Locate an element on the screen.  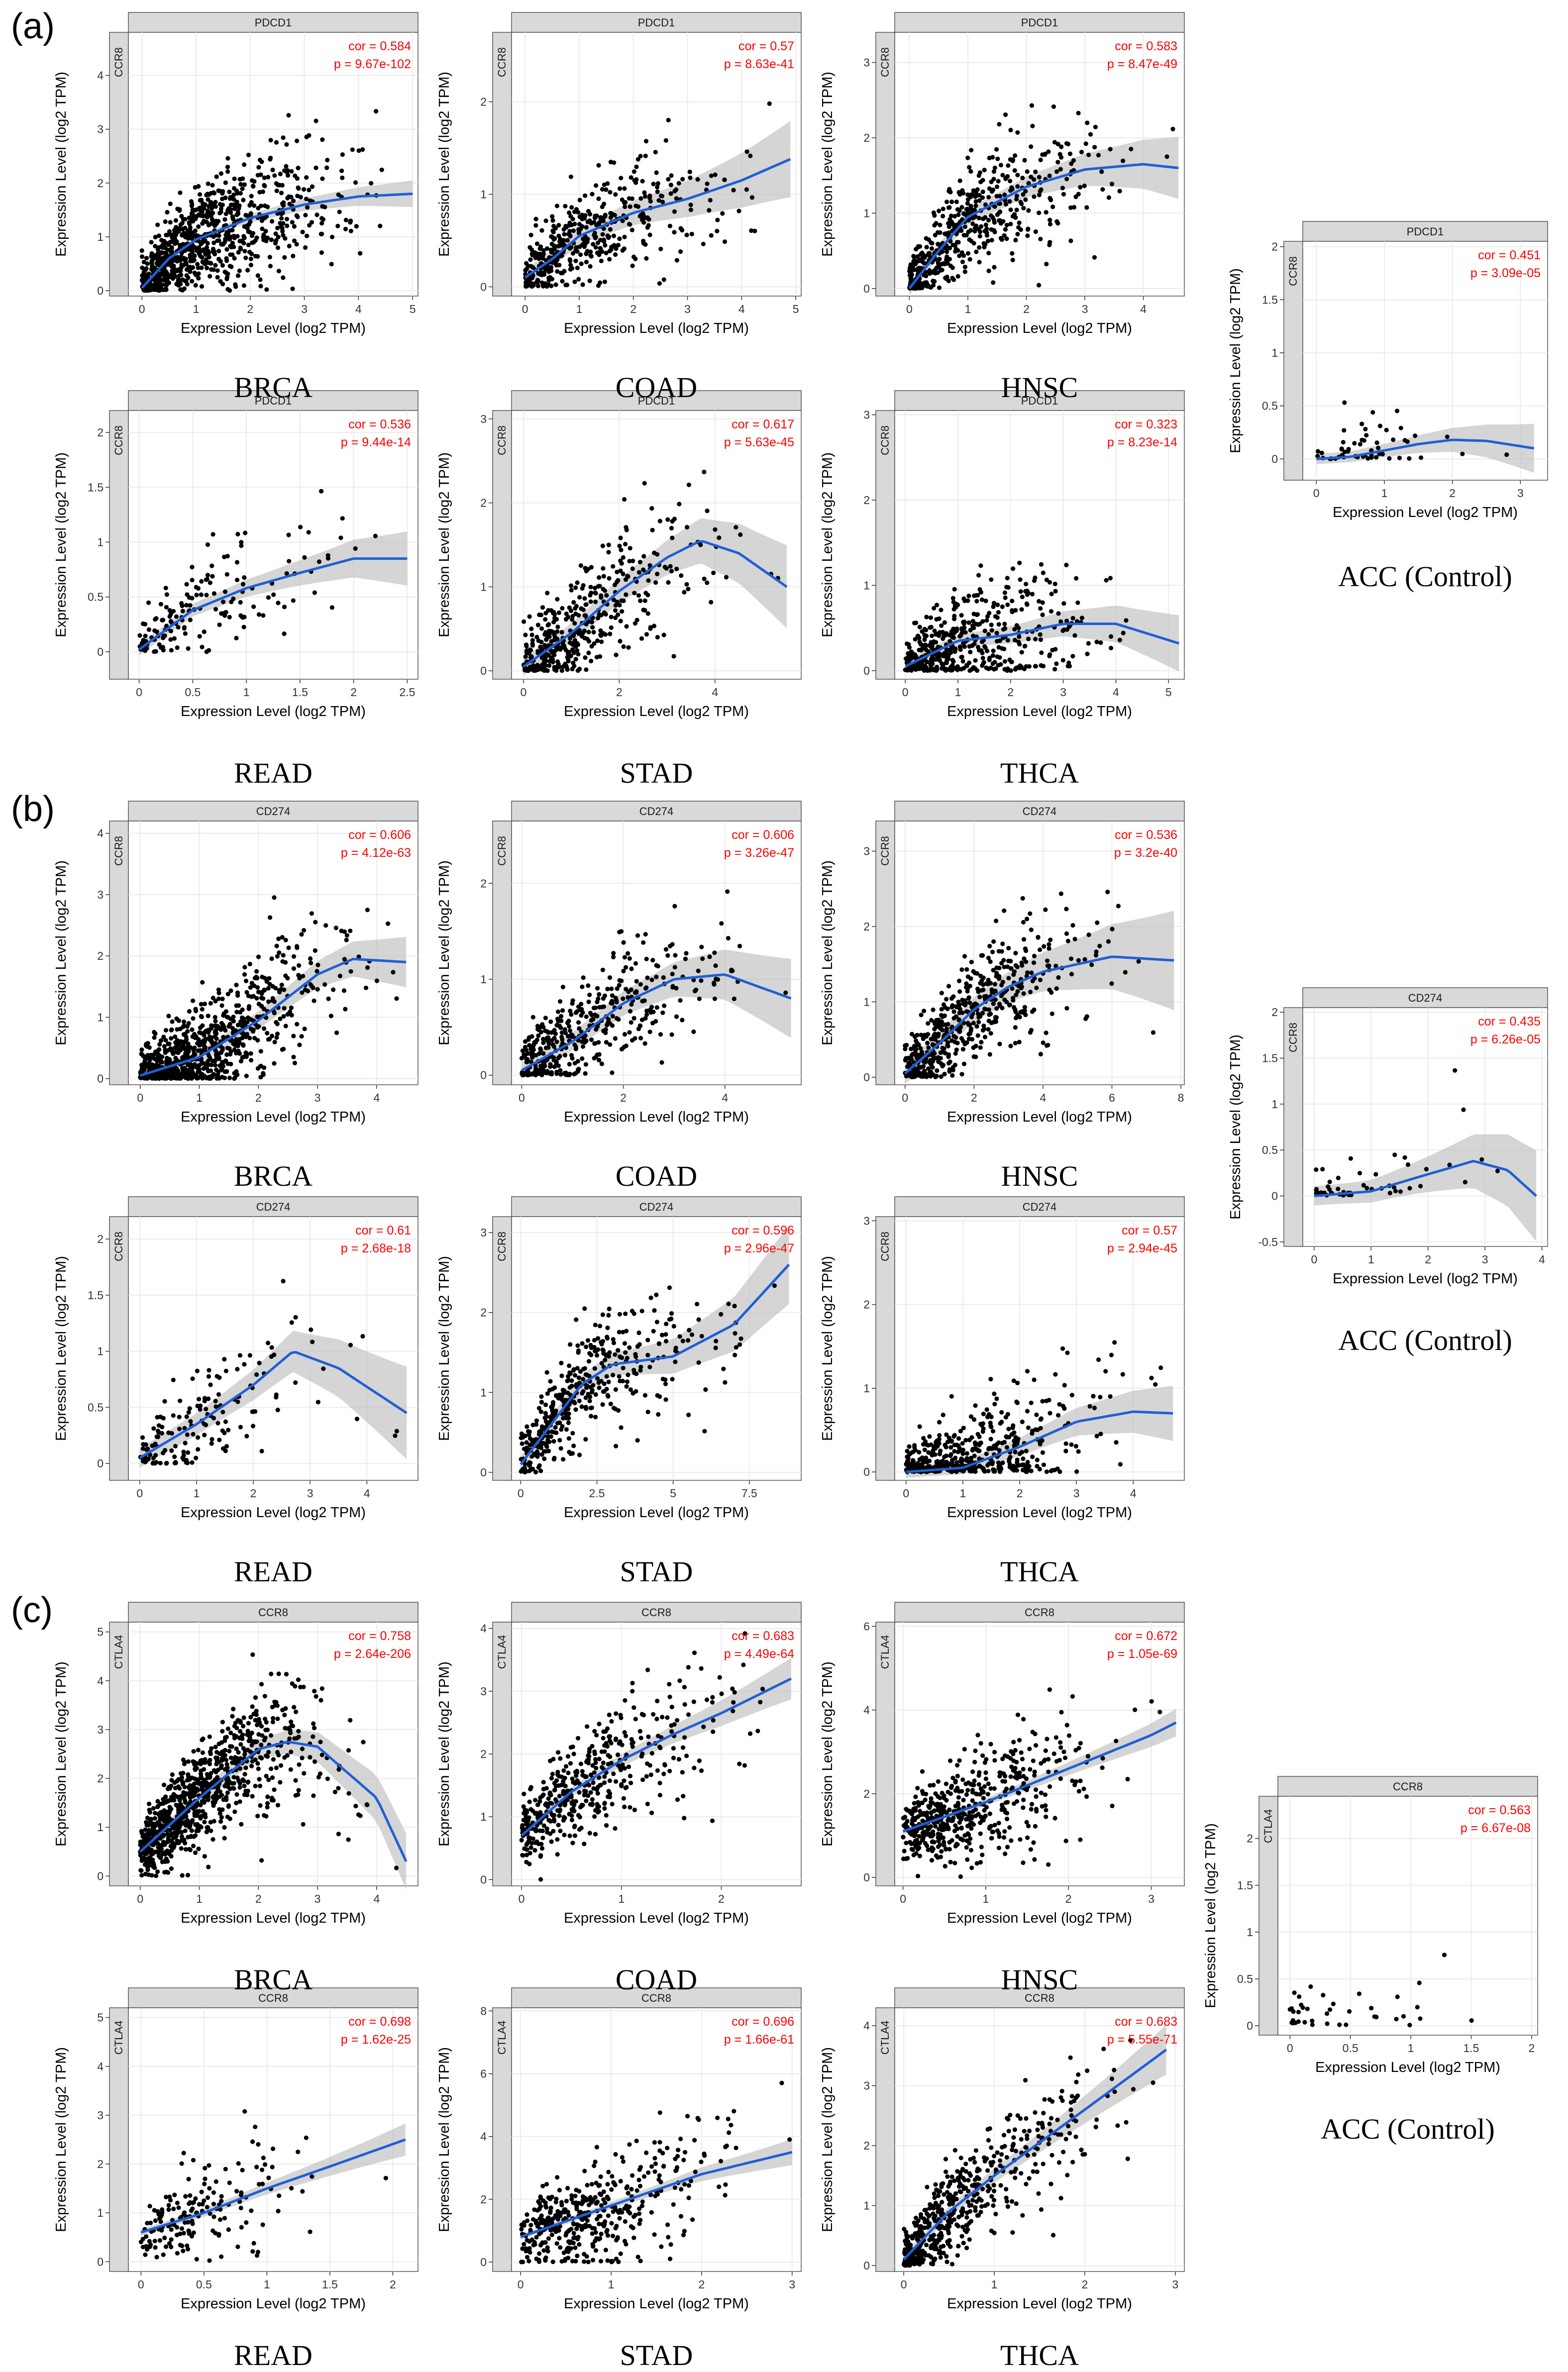
y-tick-label: 3 is located at coordinates (484, 419).